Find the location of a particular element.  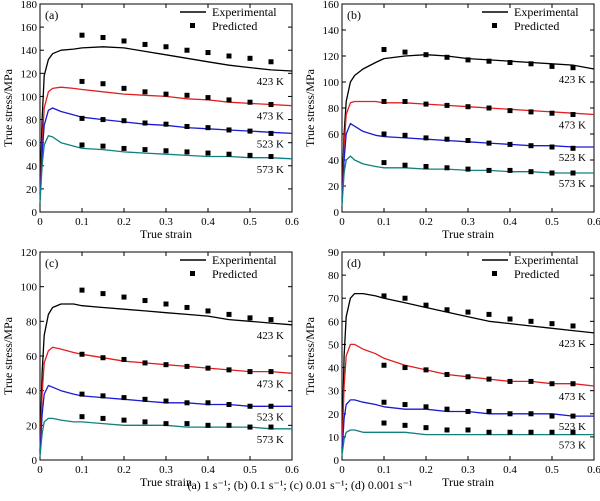

panel-label: (c) is located at coordinates (51, 263).